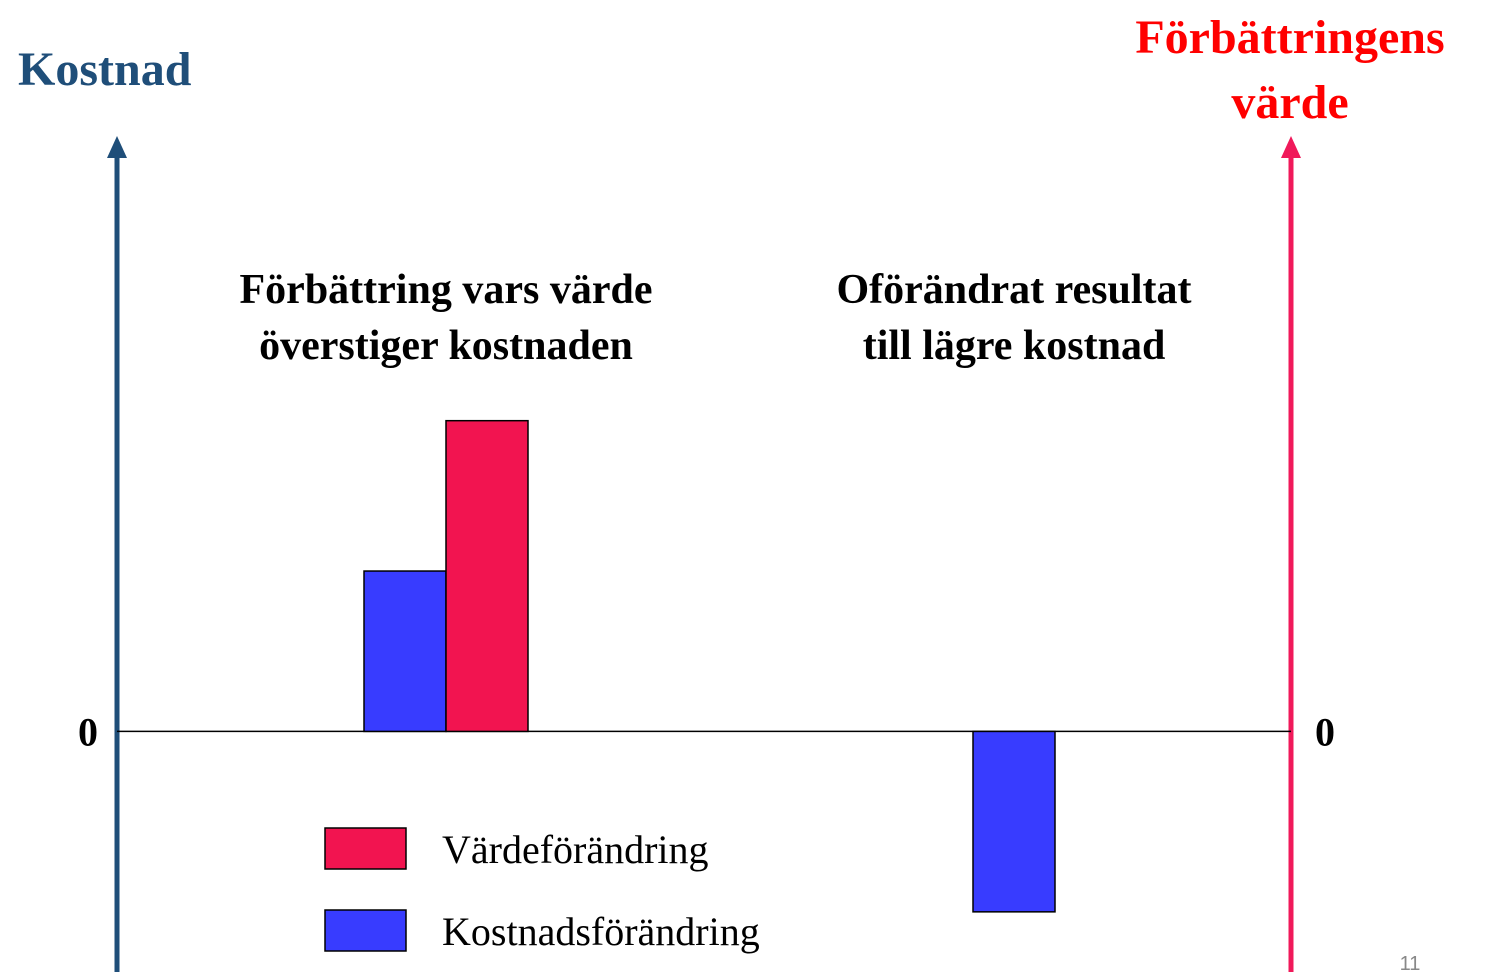 The height and width of the screenshot is (972, 1489). Describe the element at coordinates (1325, 731) in the screenshot. I see `y2-tick-label: 0` at that location.